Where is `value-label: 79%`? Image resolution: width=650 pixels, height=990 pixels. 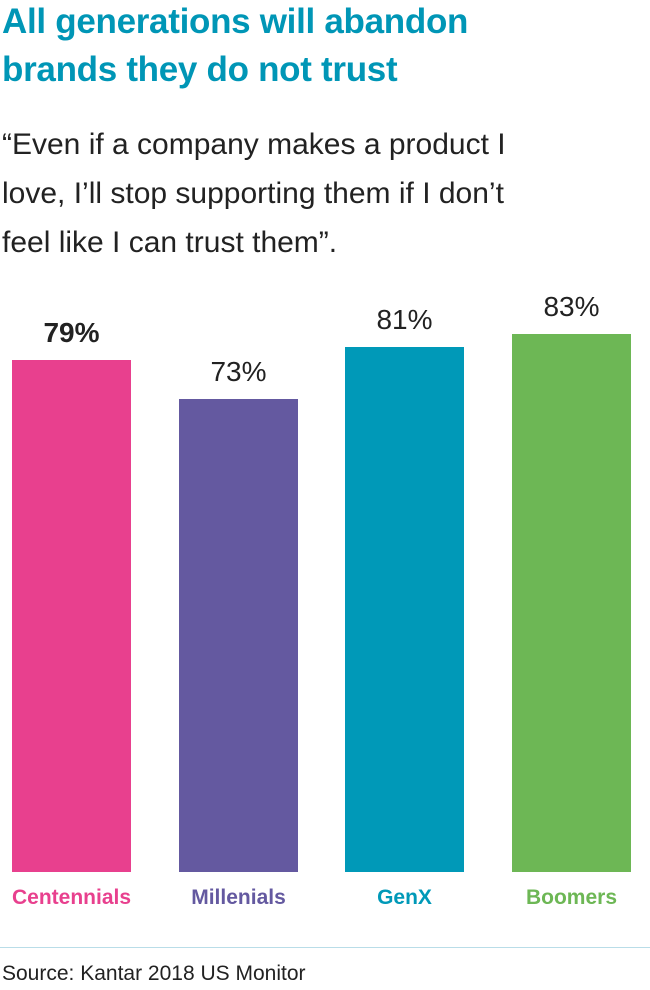
value-label: 79% is located at coordinates (71, 333).